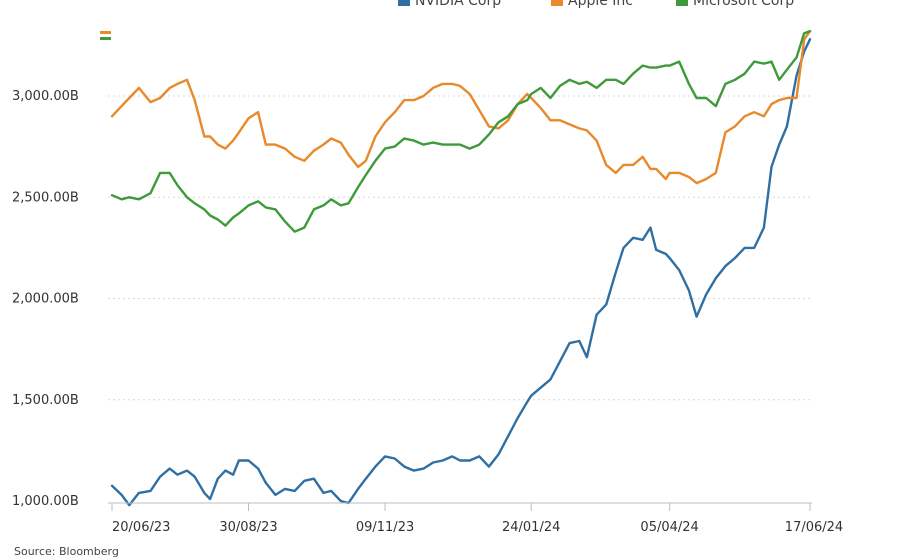 This screenshot has height=560, width=900. What do you see at coordinates (743, 4) in the screenshot?
I see `legend-label: Microsoft Corp` at bounding box center [743, 4].